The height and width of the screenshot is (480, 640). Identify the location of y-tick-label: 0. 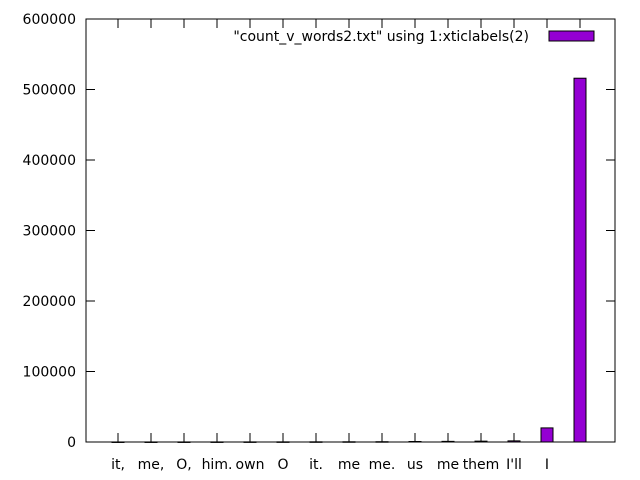
(71, 443).